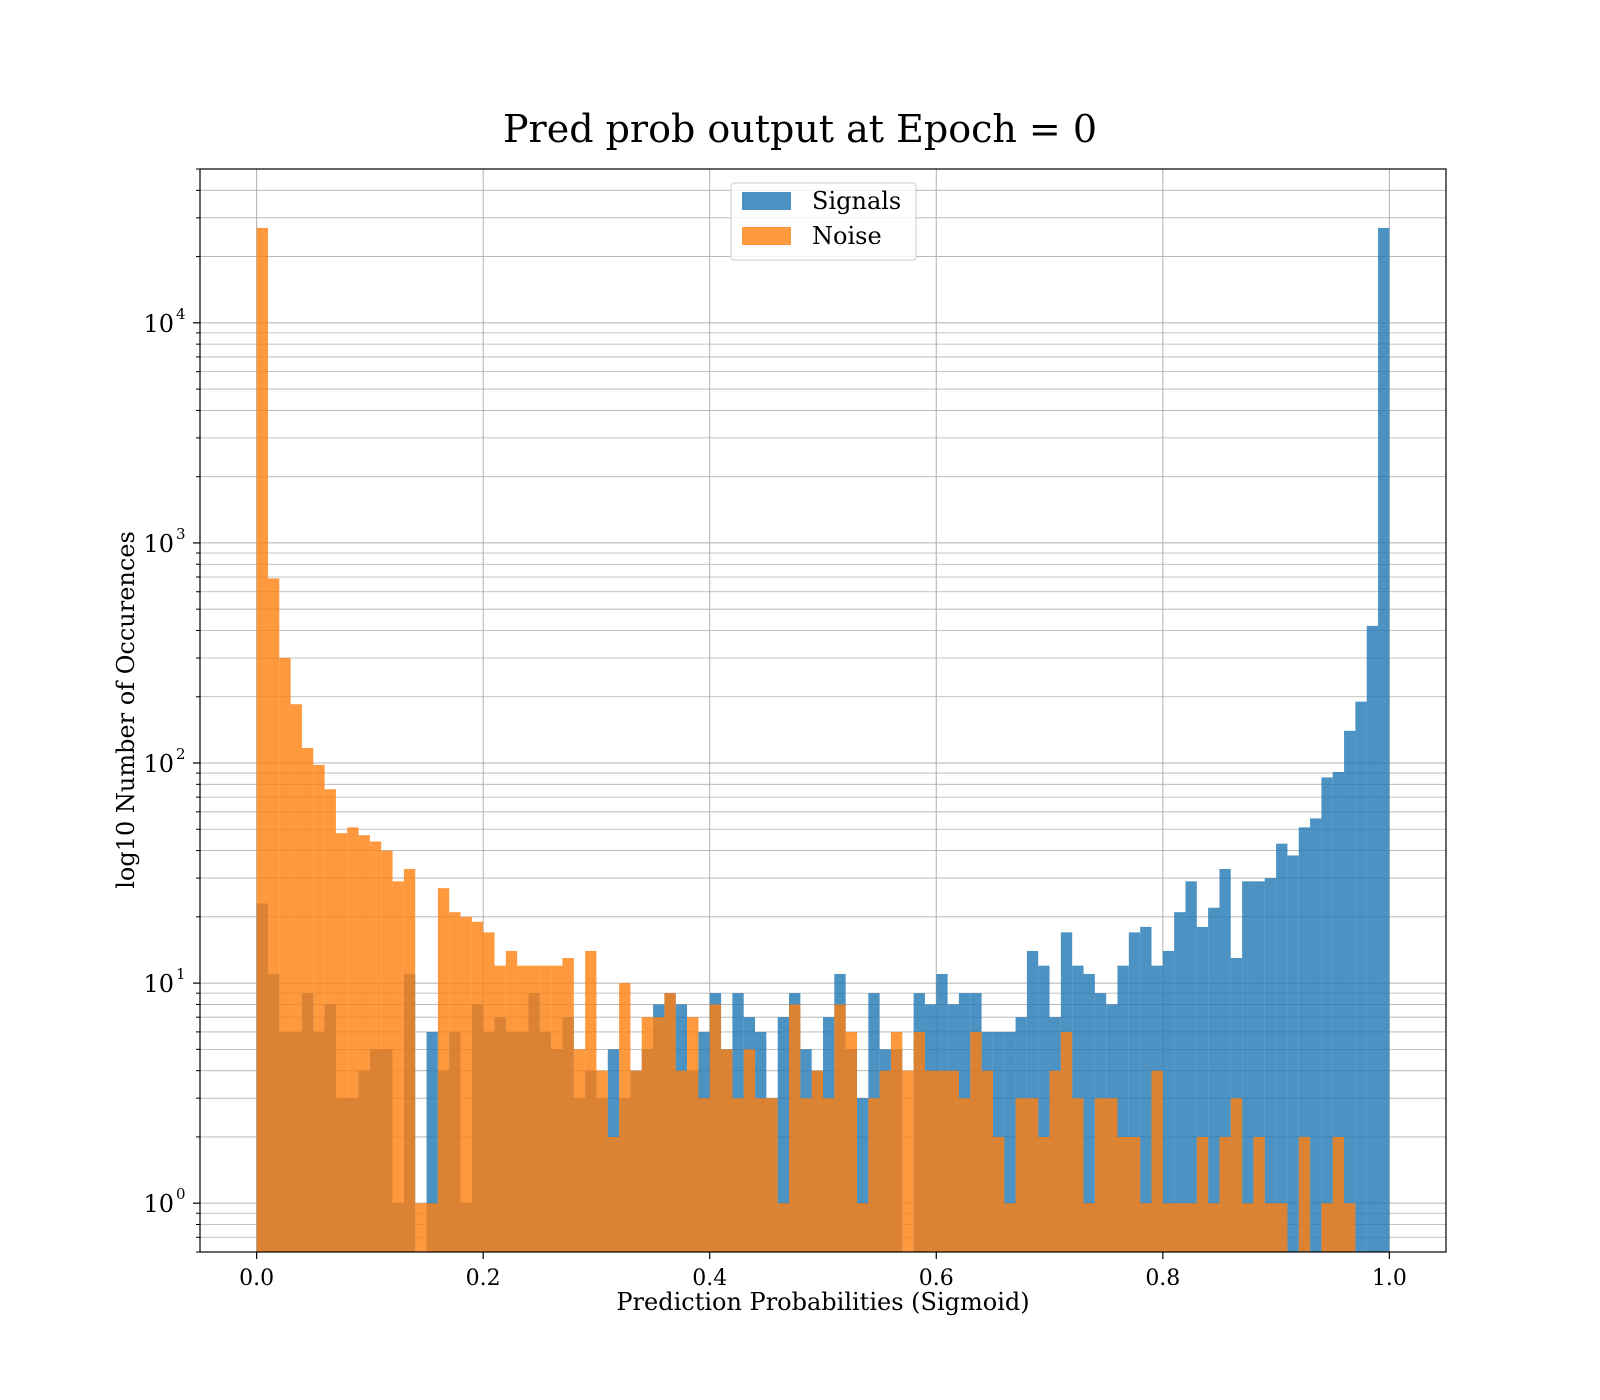 The width and height of the screenshot is (1600, 1400). What do you see at coordinates (181, 534) in the screenshot?
I see `y-tick-exponent: 3` at bounding box center [181, 534].